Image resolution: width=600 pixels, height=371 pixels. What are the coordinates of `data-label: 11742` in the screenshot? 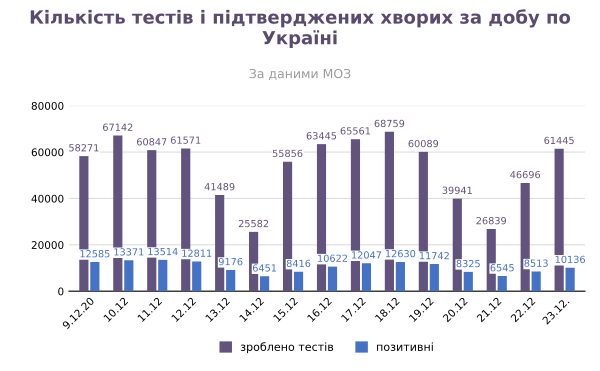 It's located at (434, 256).